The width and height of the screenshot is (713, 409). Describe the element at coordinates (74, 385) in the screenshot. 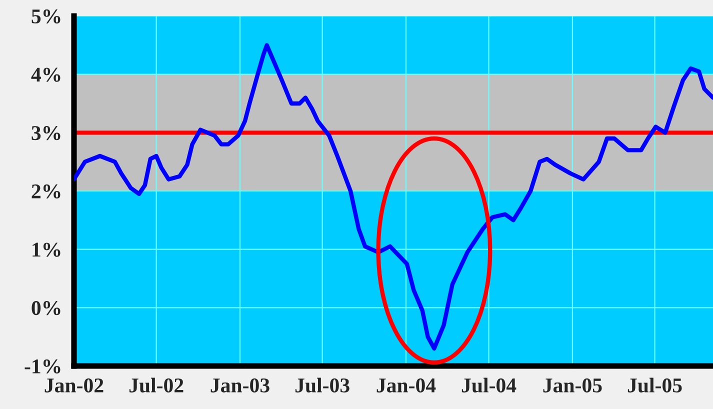

I see `x-tick-label: Jan-02` at that location.